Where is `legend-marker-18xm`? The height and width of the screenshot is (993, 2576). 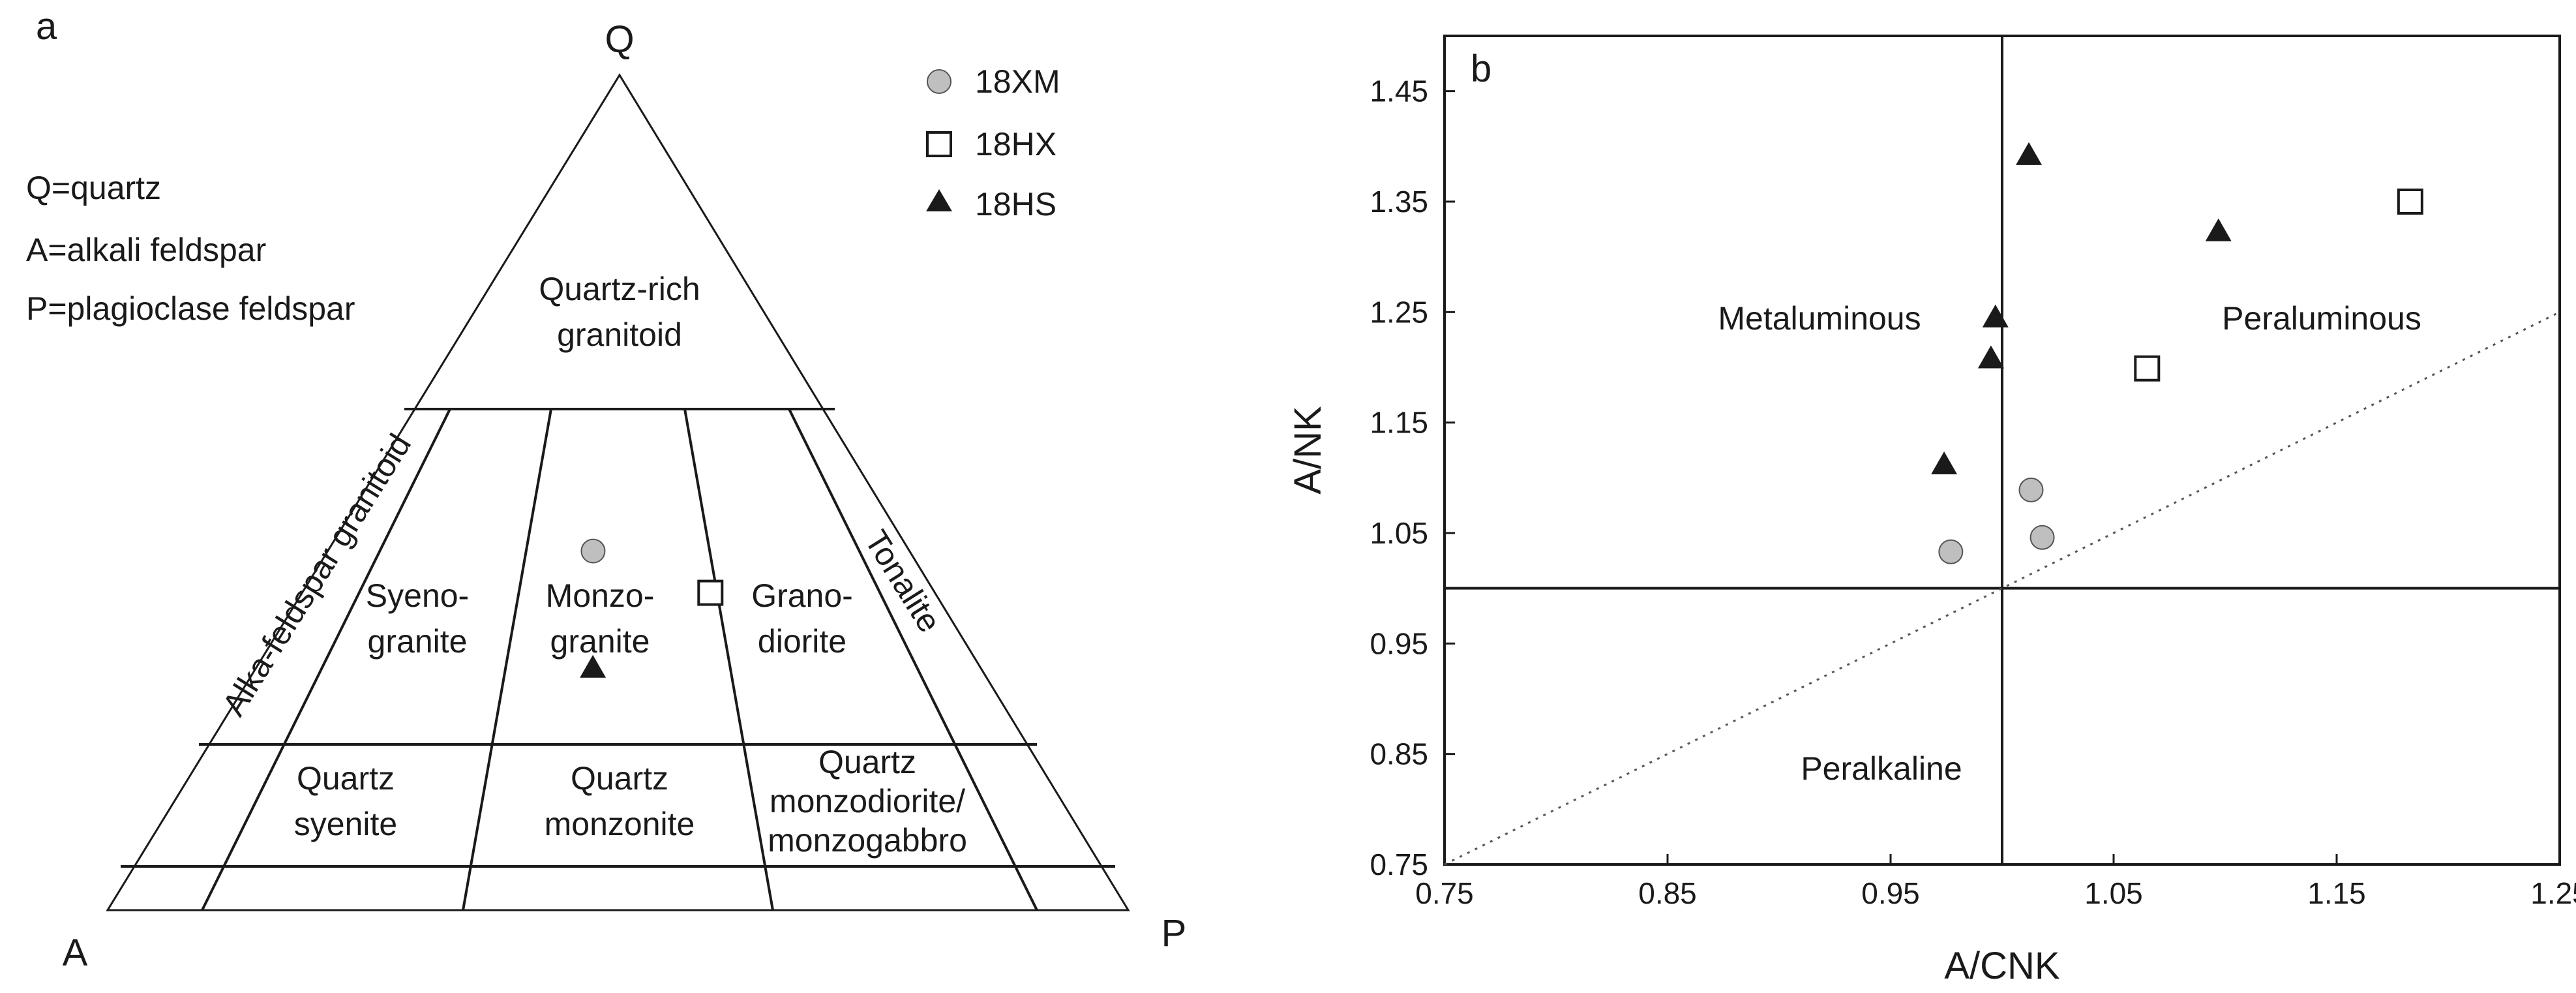
legend-marker-18xm is located at coordinates (939, 81).